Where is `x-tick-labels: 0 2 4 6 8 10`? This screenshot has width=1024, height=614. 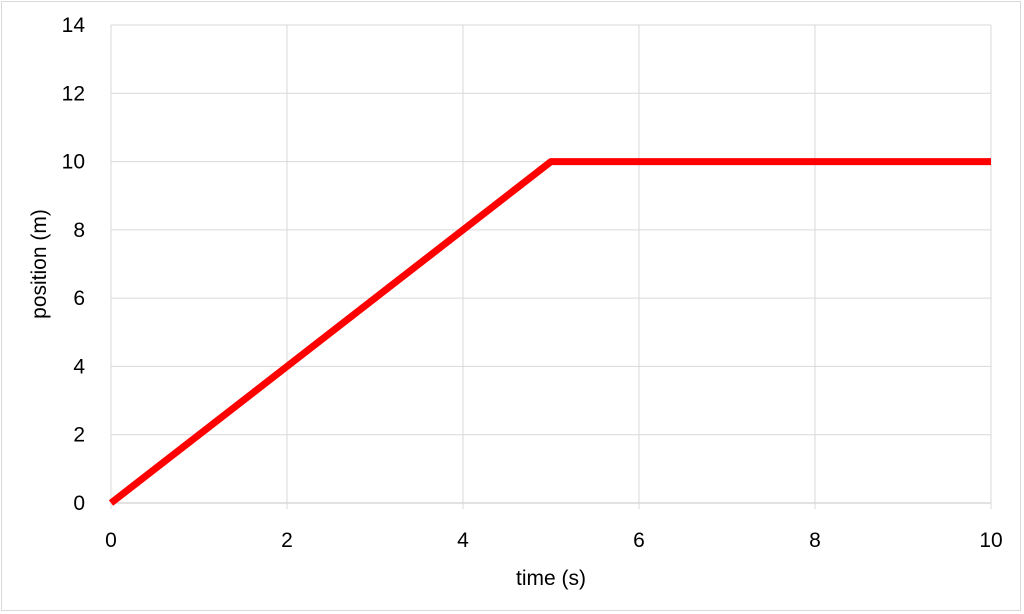 x-tick-labels: 0 2 4 6 8 10 is located at coordinates (554, 540).